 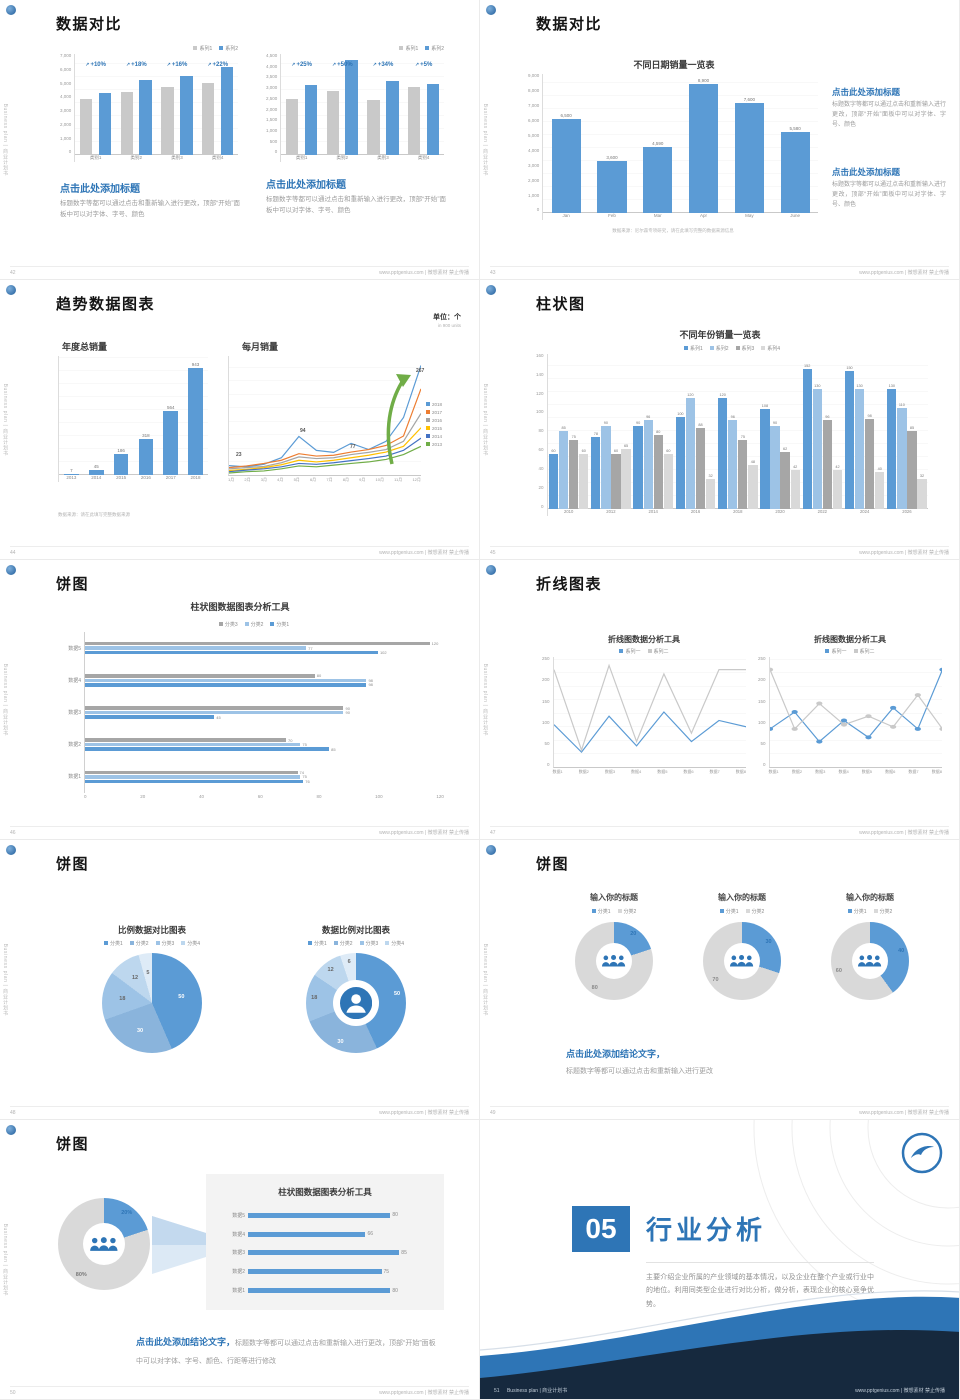 I want to click on block-heading: 输入你的标题, so click(x=870, y=897).